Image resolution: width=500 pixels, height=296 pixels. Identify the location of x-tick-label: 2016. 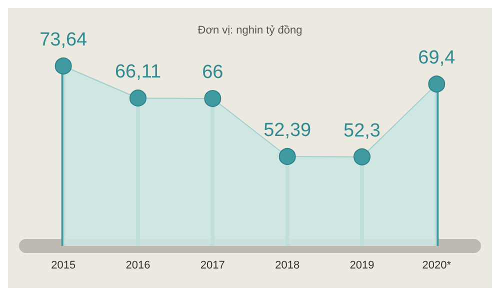
(138, 266).